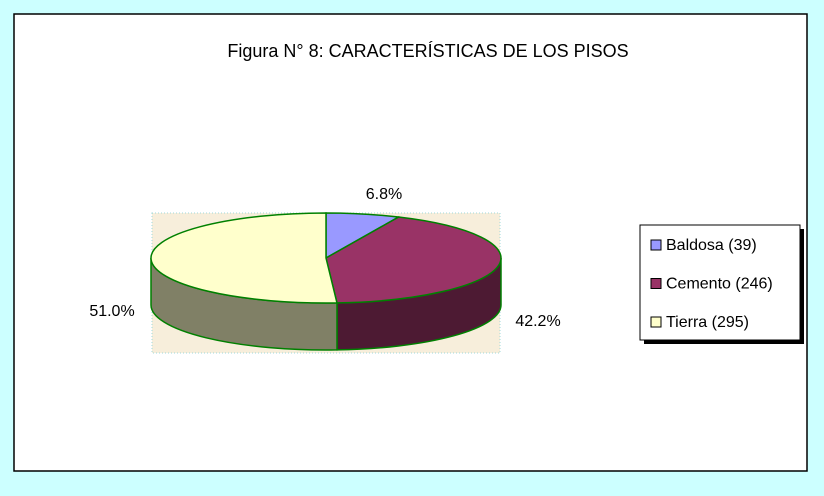 This screenshot has width=824, height=496. Describe the element at coordinates (537, 321) in the screenshot. I see `data-label: 42.2%` at that location.